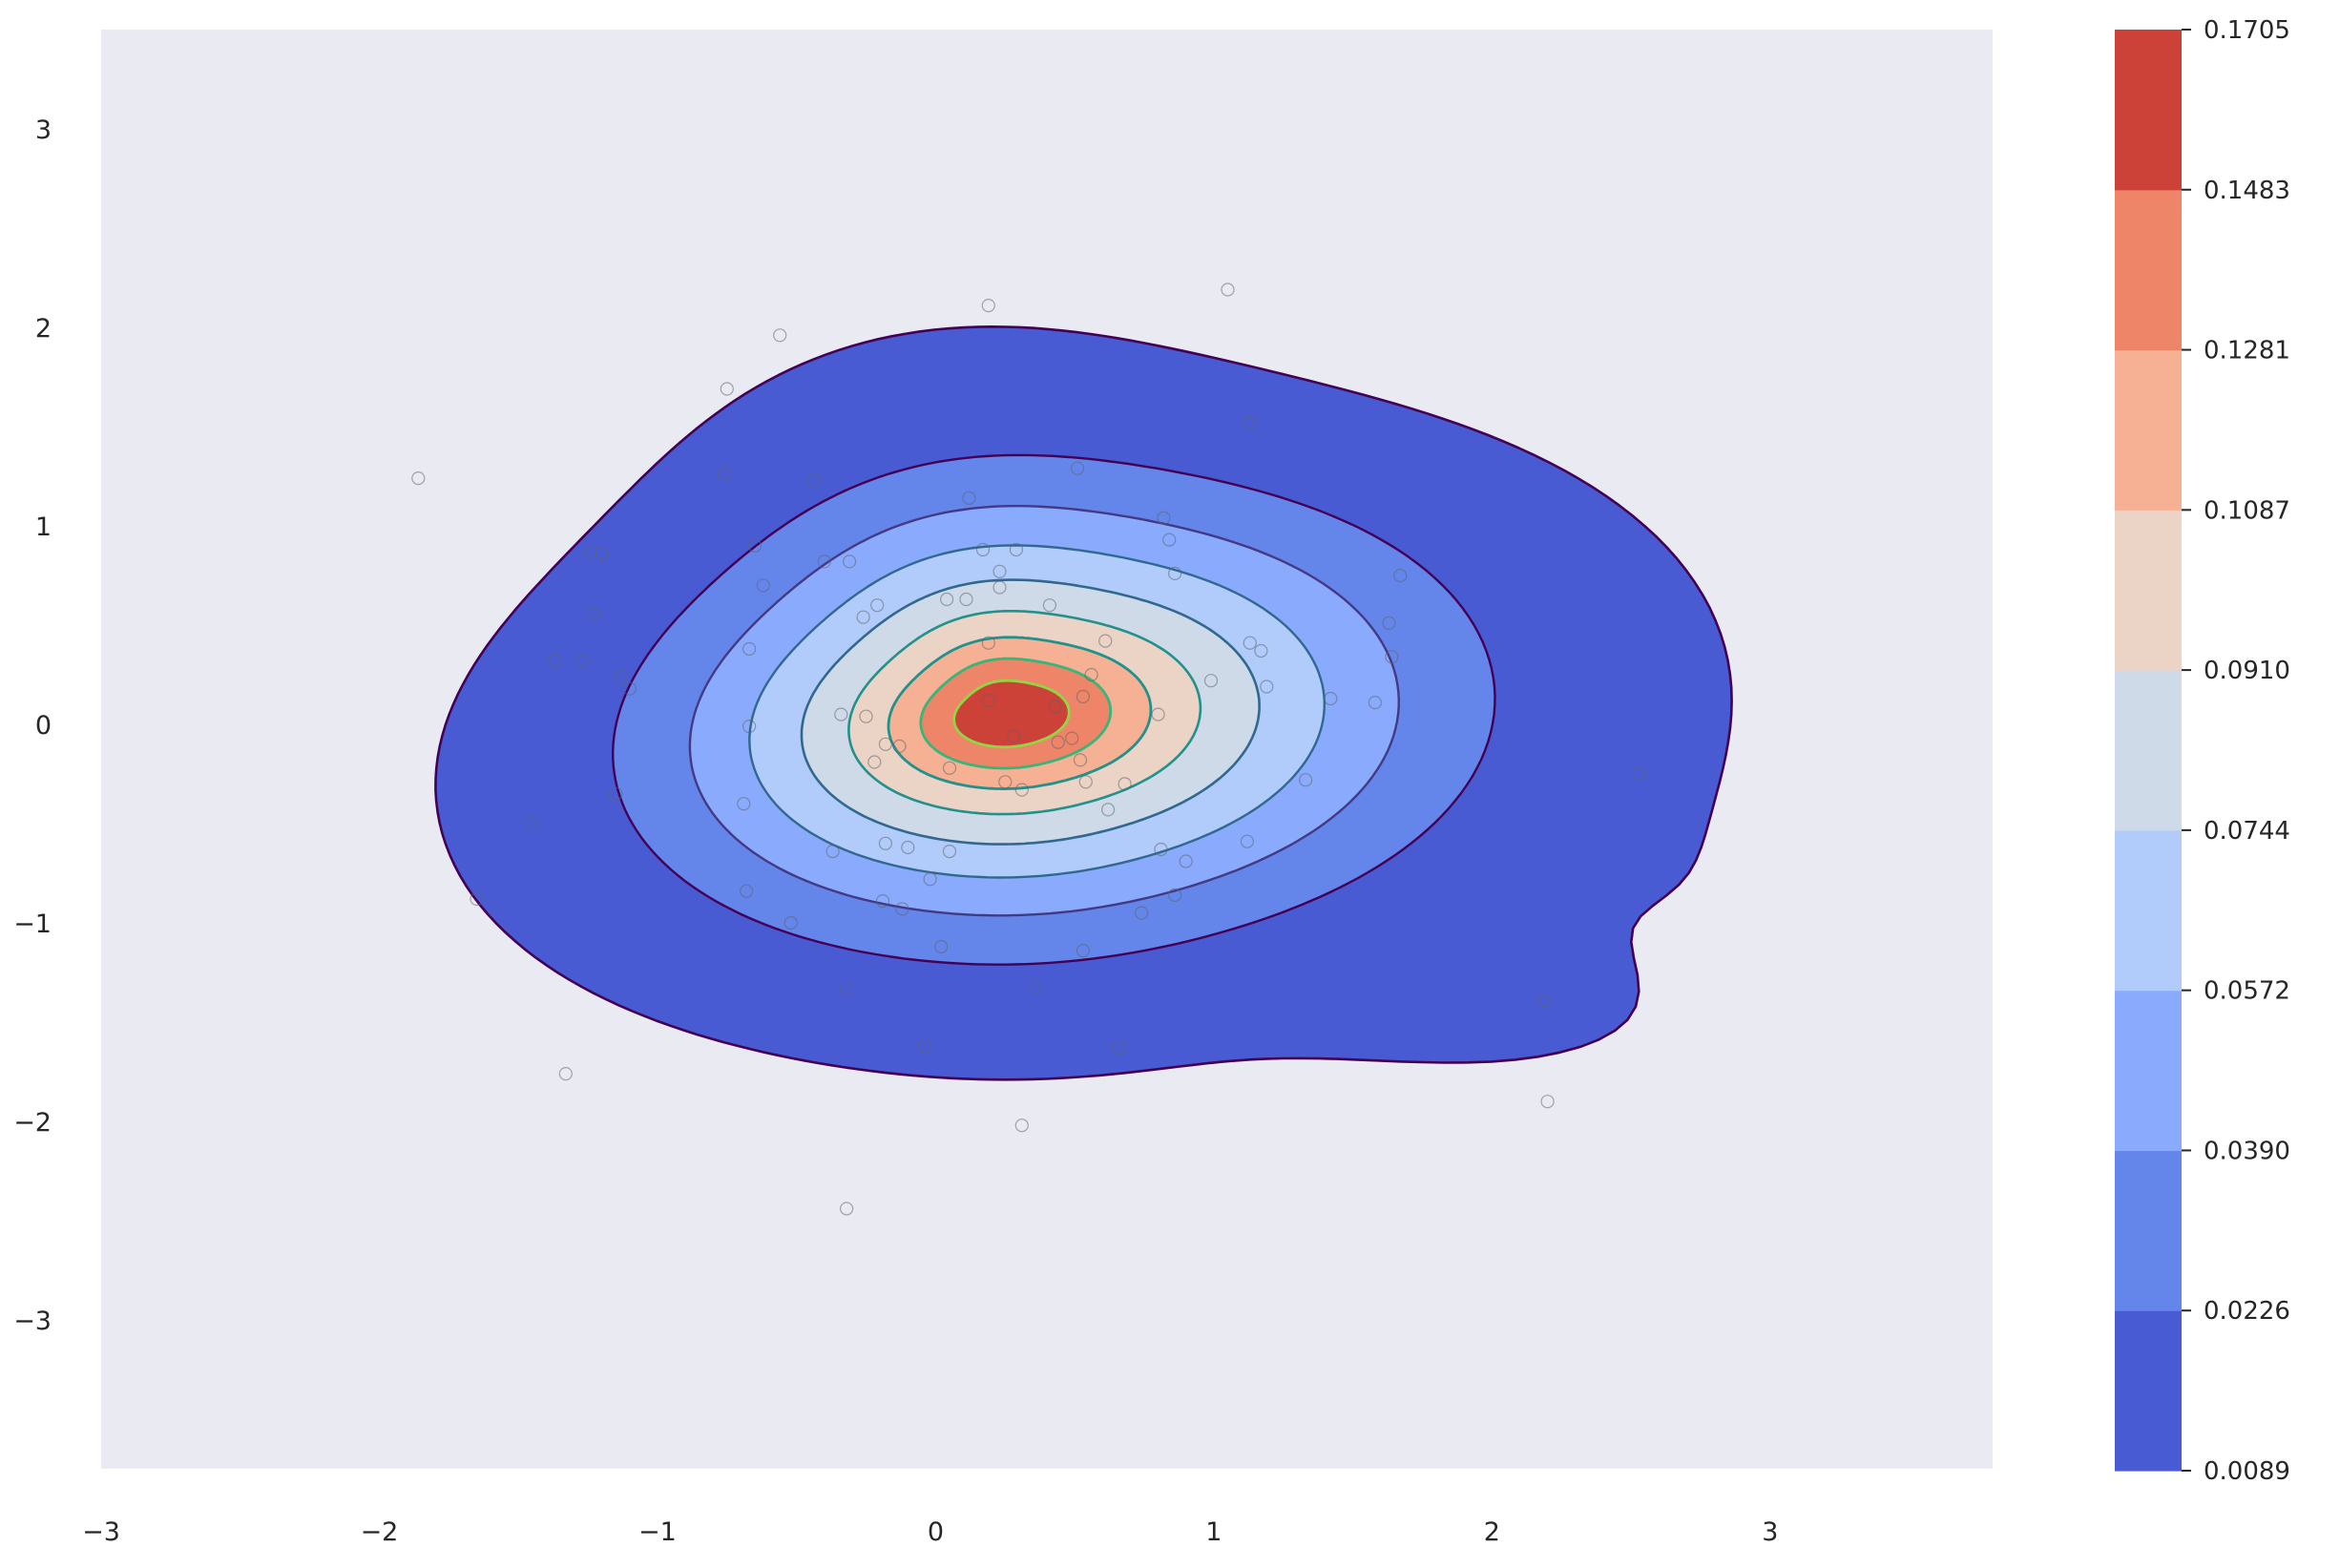  What do you see at coordinates (1214, 1532) in the screenshot?
I see `x-tick-label: 1` at bounding box center [1214, 1532].